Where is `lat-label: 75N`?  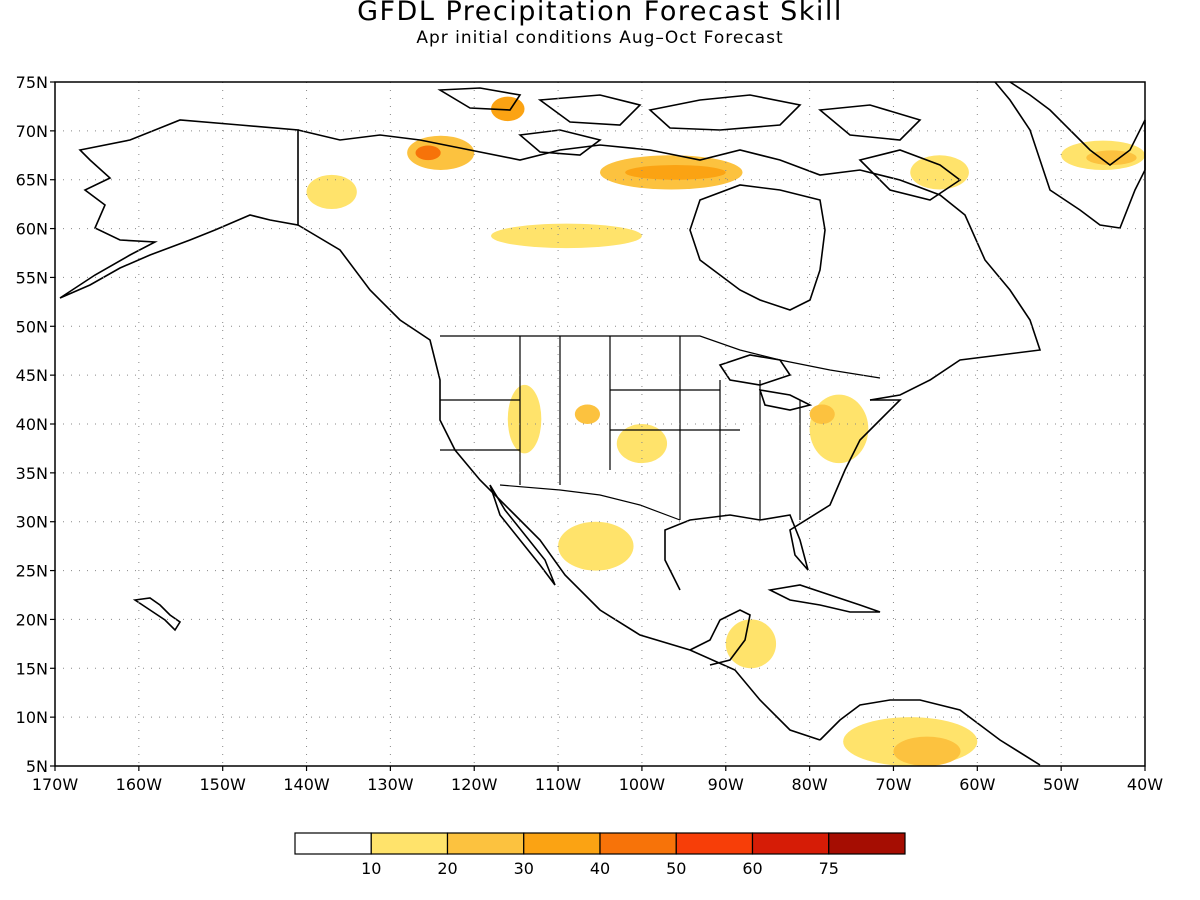 lat-label: 75N is located at coordinates (32, 82).